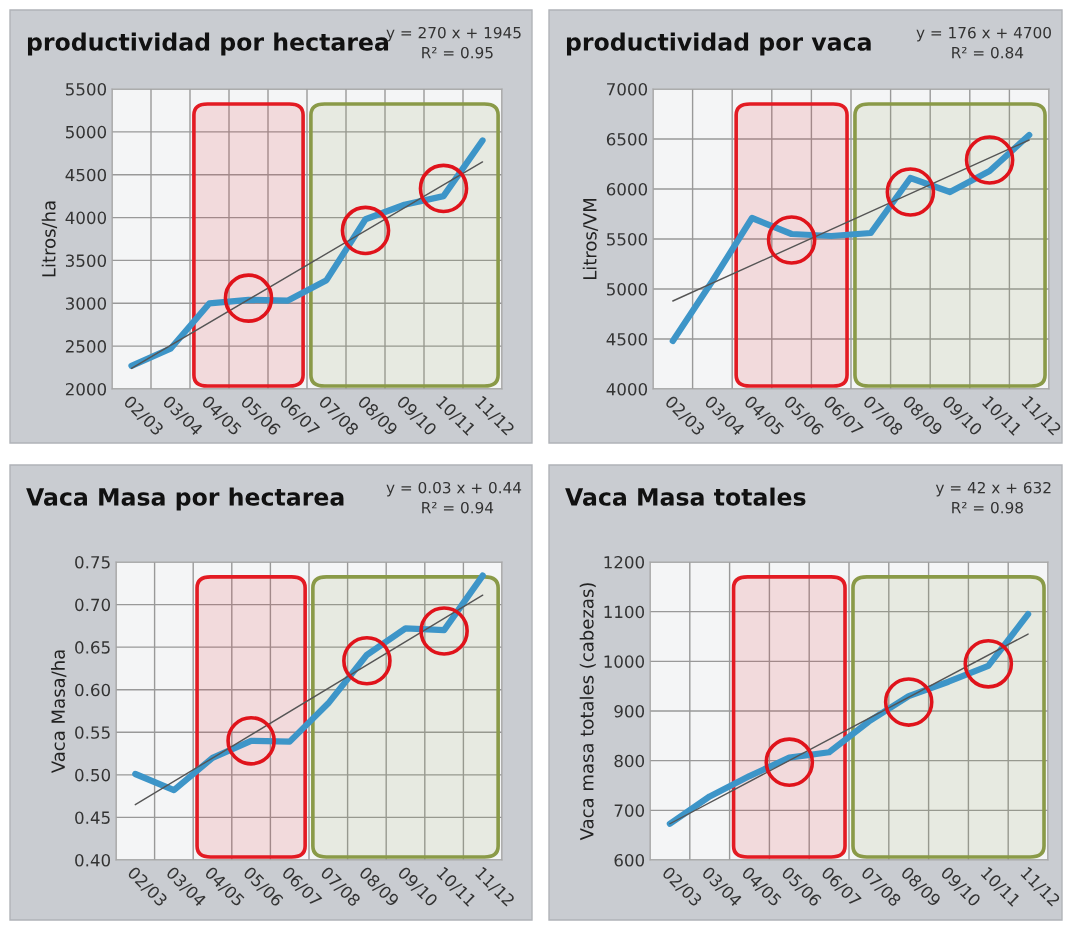 The height and width of the screenshot is (928, 1068). I want to click on y-axis-title: Litros/VM, so click(590, 239).